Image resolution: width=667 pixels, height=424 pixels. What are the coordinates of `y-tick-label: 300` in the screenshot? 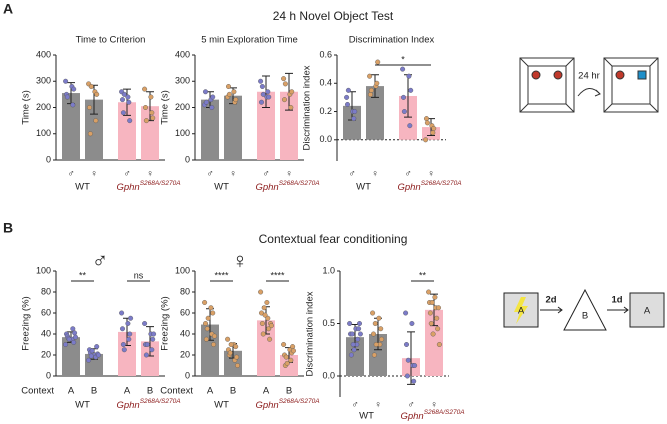 It's located at (43, 81).